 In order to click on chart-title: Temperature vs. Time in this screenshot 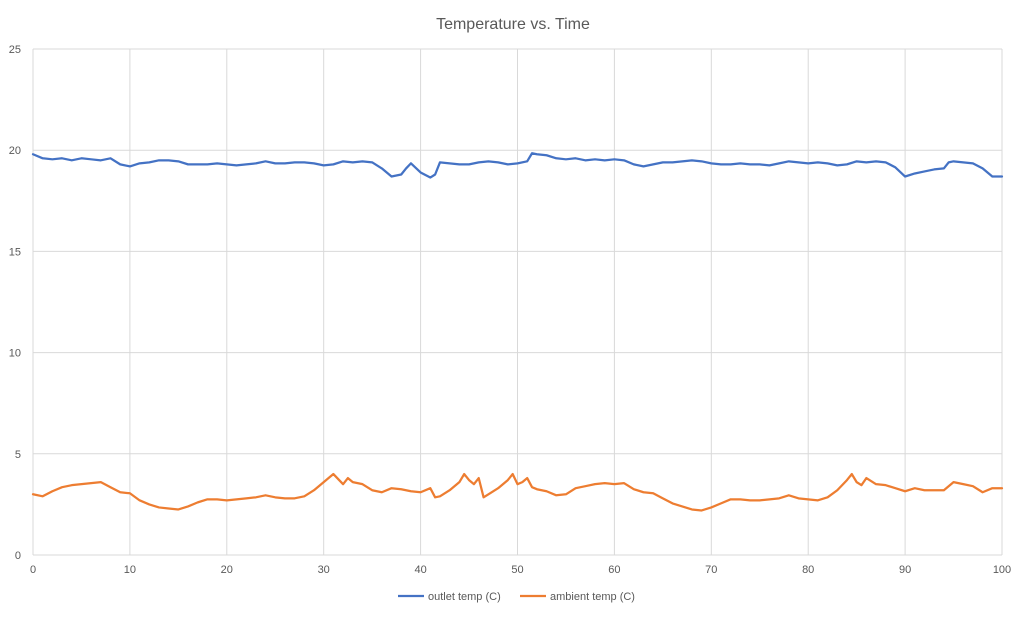, I will do `click(513, 24)`.